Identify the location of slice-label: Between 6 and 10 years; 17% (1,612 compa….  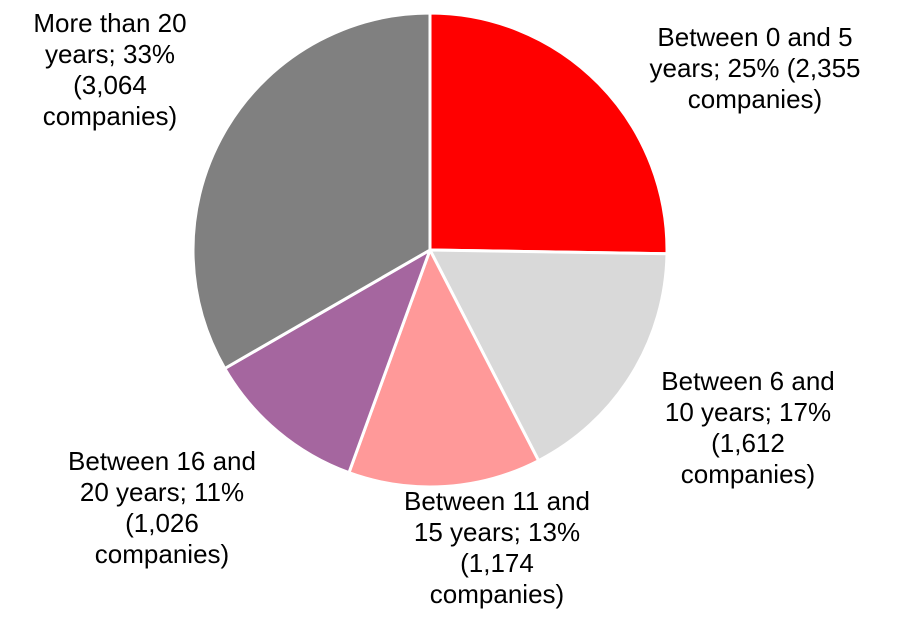
(748, 427).